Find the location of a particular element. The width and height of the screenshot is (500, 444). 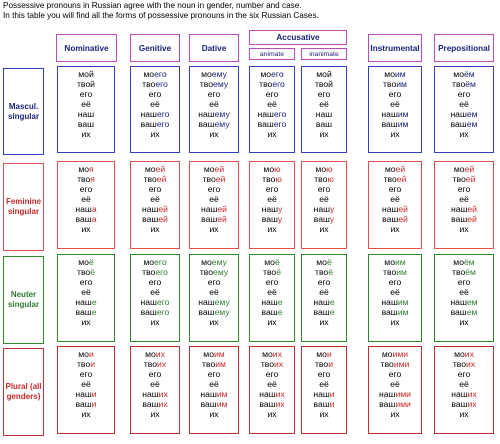

cell-p-3: моих твоих его её наших ваших их is located at coordinates (272, 390).